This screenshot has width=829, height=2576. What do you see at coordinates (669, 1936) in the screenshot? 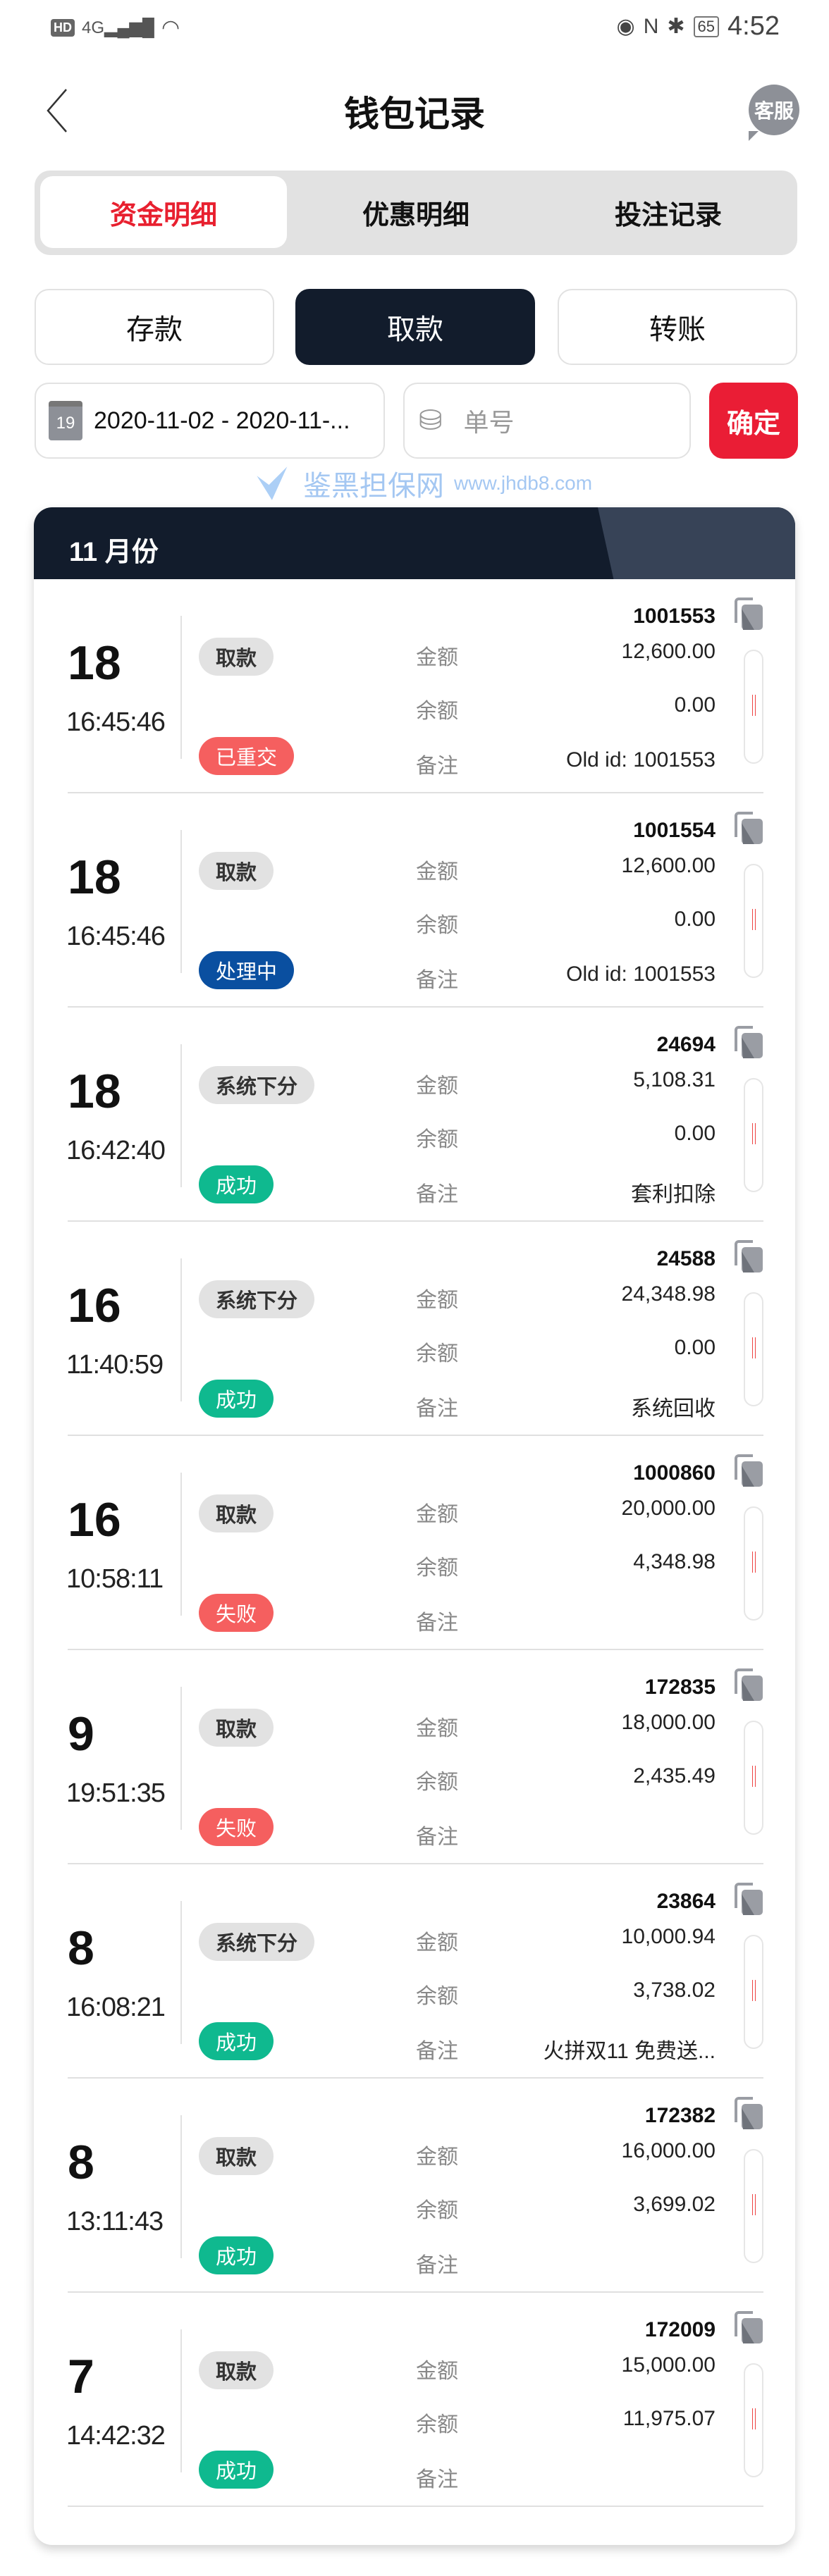
I see `amount-value: 10,000.94` at bounding box center [669, 1936].